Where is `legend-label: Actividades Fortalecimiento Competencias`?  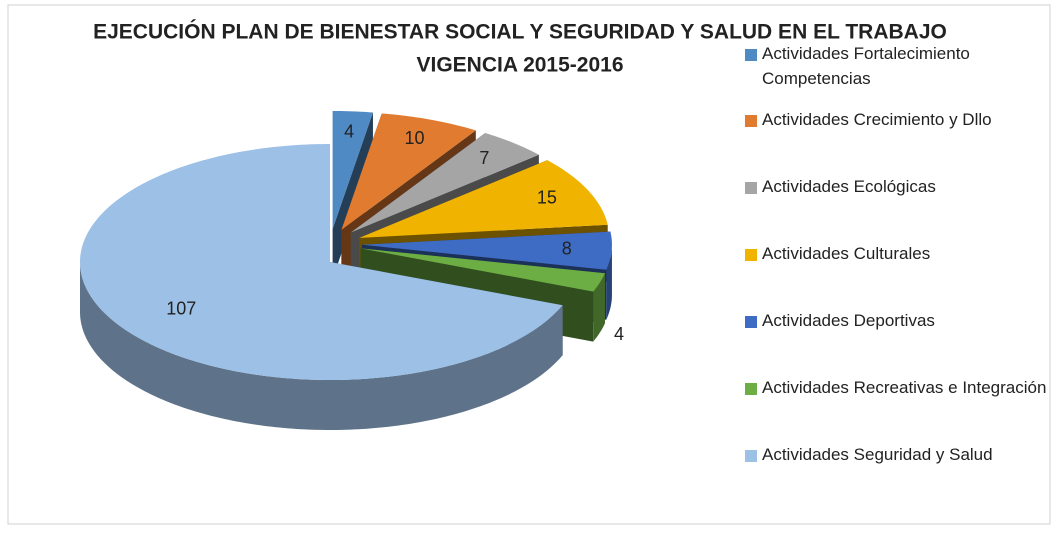 legend-label: Actividades Fortalecimiento Competencias is located at coordinates (868, 66).